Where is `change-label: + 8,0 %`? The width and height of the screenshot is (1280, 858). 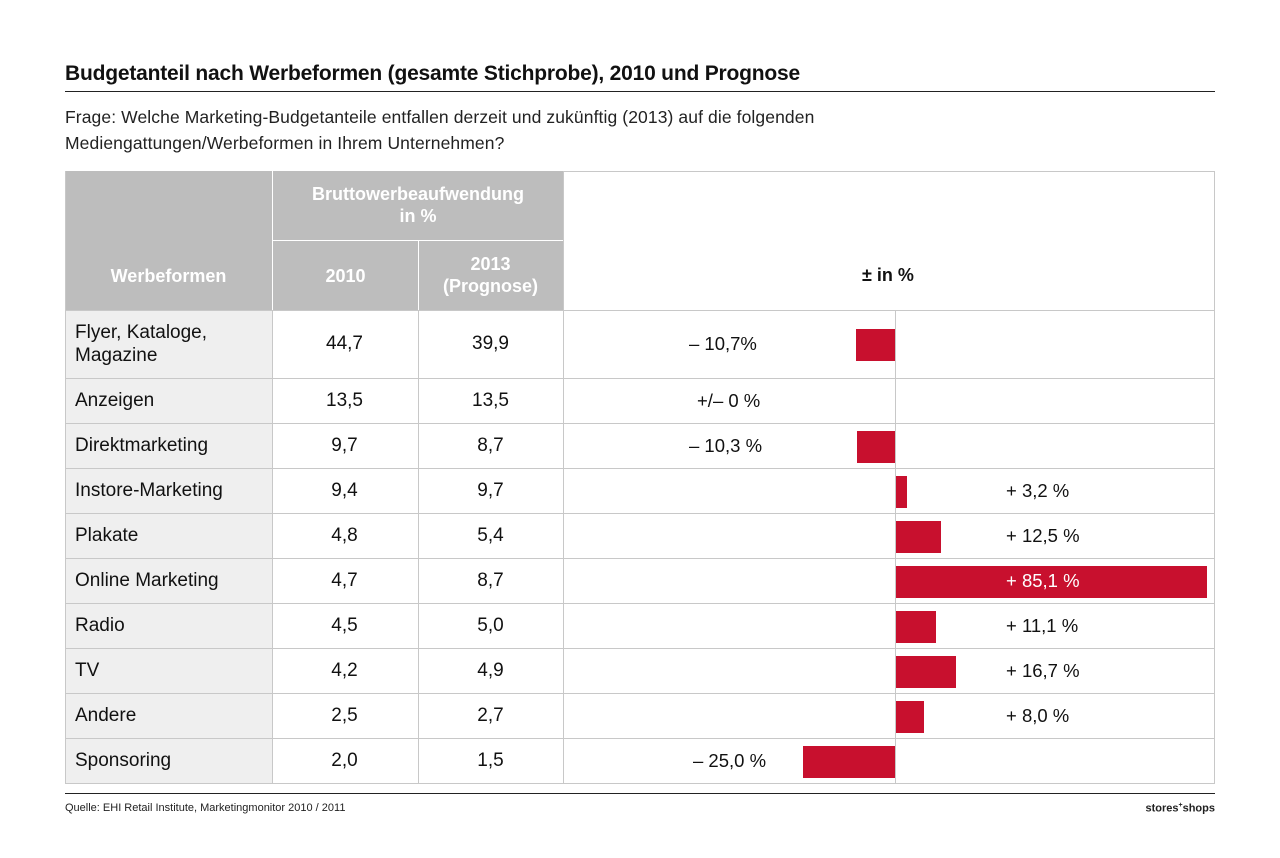
change-label: + 8,0 % is located at coordinates (1038, 715).